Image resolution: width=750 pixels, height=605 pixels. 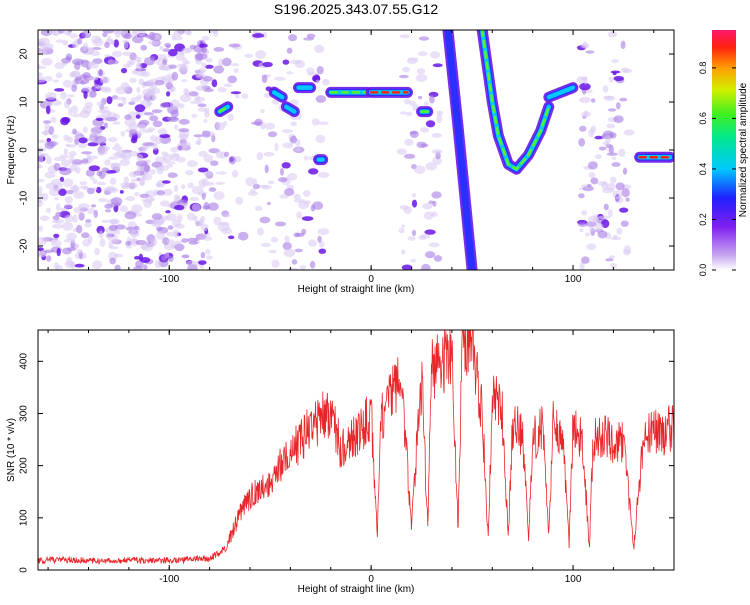 I want to click on snr-ytick-label: 200, so click(x=24, y=465).